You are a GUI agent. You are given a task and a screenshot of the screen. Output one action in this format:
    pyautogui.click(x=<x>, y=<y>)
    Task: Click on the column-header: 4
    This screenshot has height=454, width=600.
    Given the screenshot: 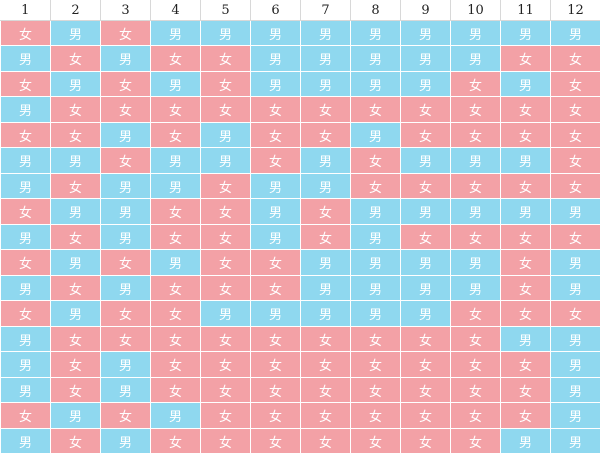 What is the action you would take?
    pyautogui.click(x=176, y=10)
    